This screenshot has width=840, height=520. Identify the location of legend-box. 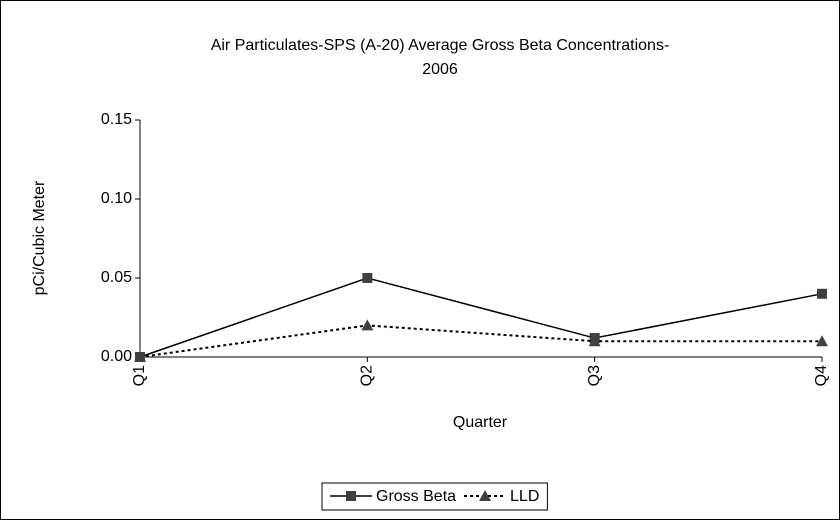
(434, 496).